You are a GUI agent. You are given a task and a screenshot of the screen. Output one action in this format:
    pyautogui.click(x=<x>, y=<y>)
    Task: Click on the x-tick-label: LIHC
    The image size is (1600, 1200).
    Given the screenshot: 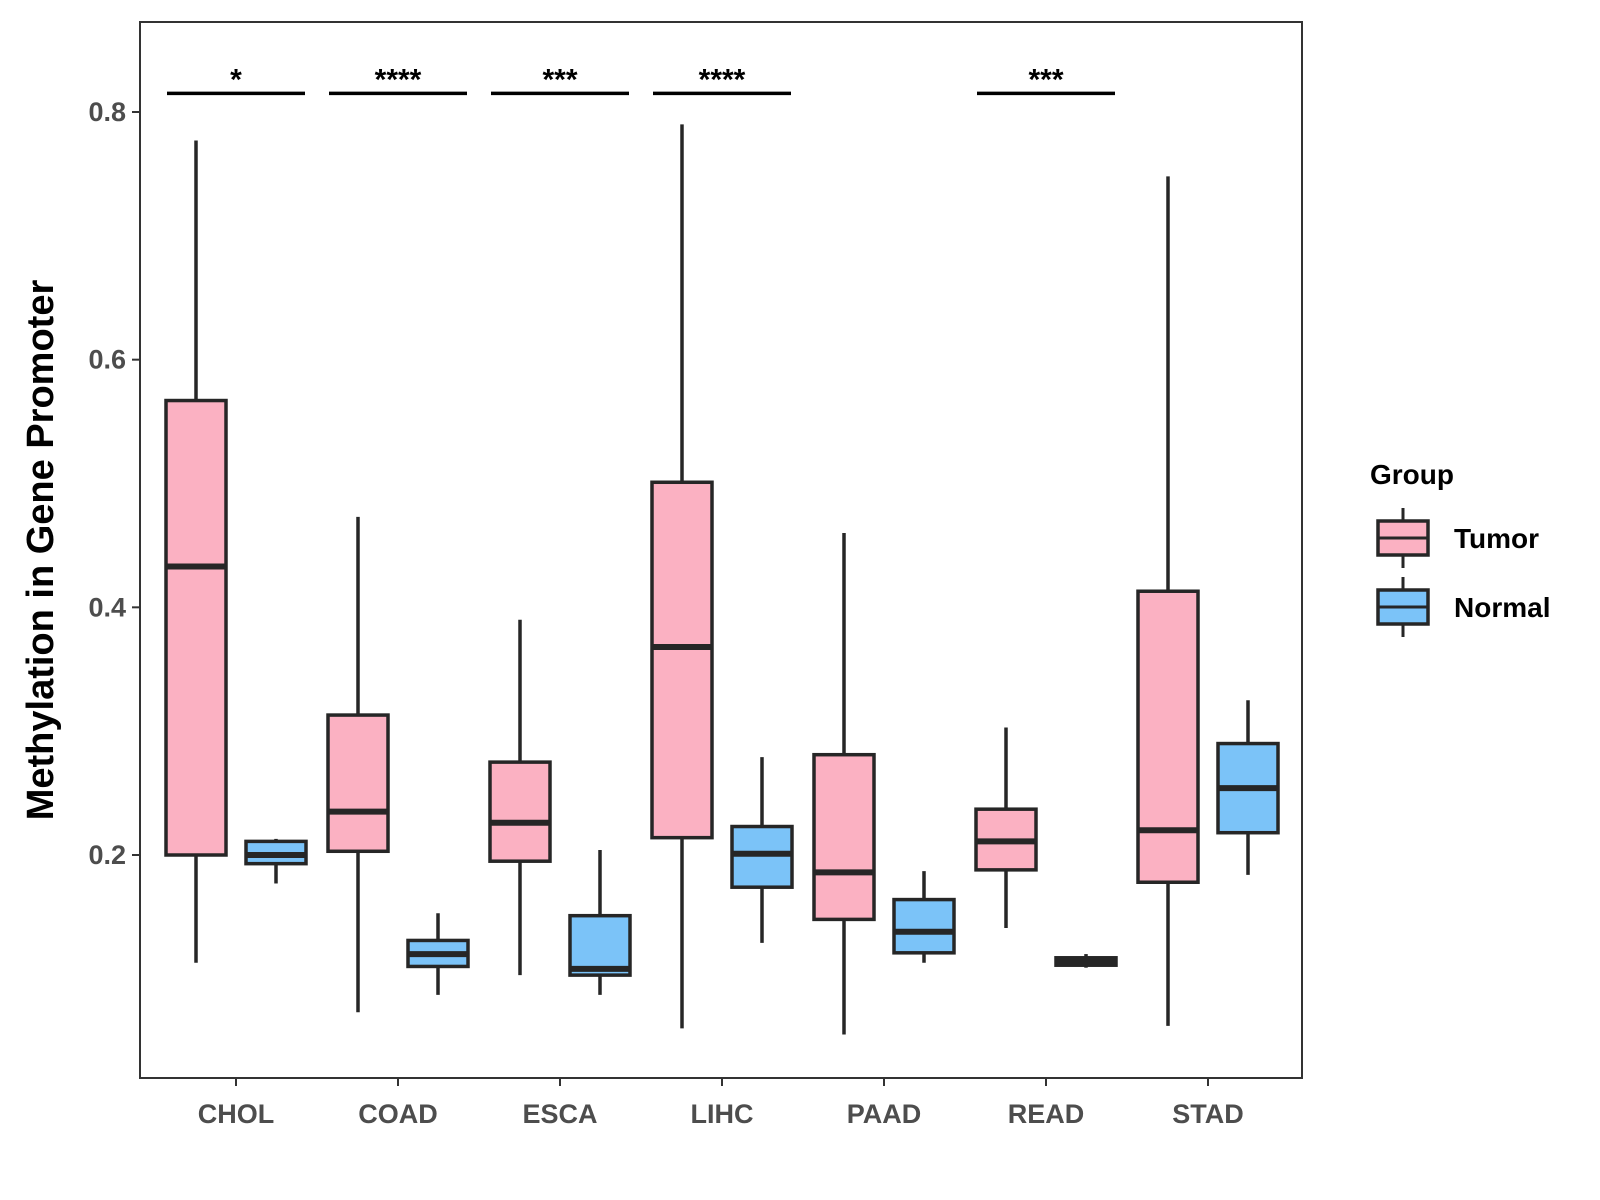 What is the action you would take?
    pyautogui.click(x=722, y=1114)
    